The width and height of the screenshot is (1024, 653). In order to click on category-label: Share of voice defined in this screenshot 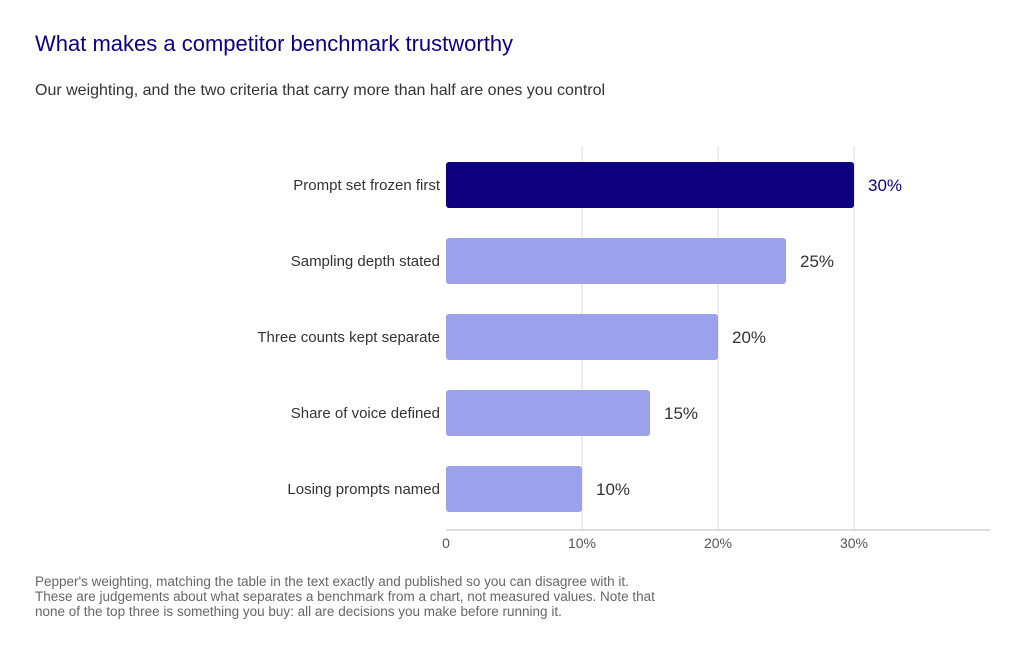, I will do `click(365, 413)`.